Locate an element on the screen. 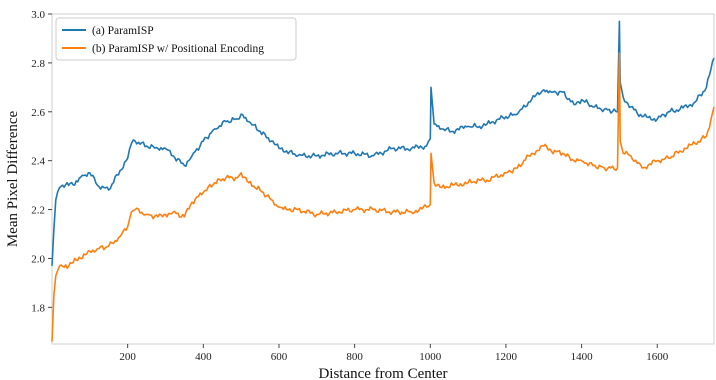  y-tick-label: 3.0 is located at coordinates (38, 15).